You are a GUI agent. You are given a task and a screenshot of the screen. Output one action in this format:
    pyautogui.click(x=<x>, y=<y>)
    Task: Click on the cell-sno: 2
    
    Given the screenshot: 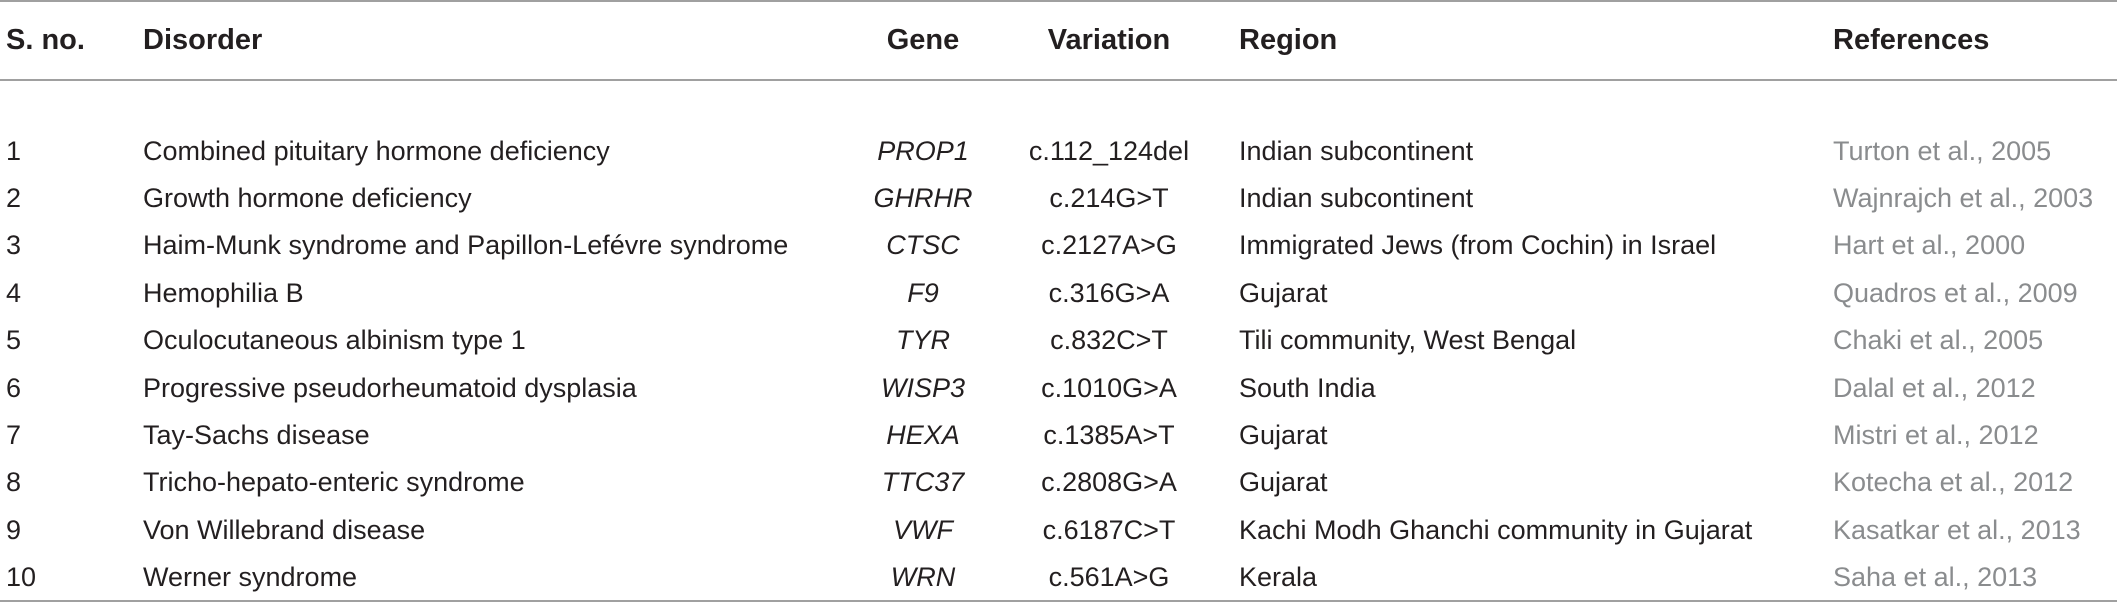 What is the action you would take?
    pyautogui.click(x=14, y=197)
    